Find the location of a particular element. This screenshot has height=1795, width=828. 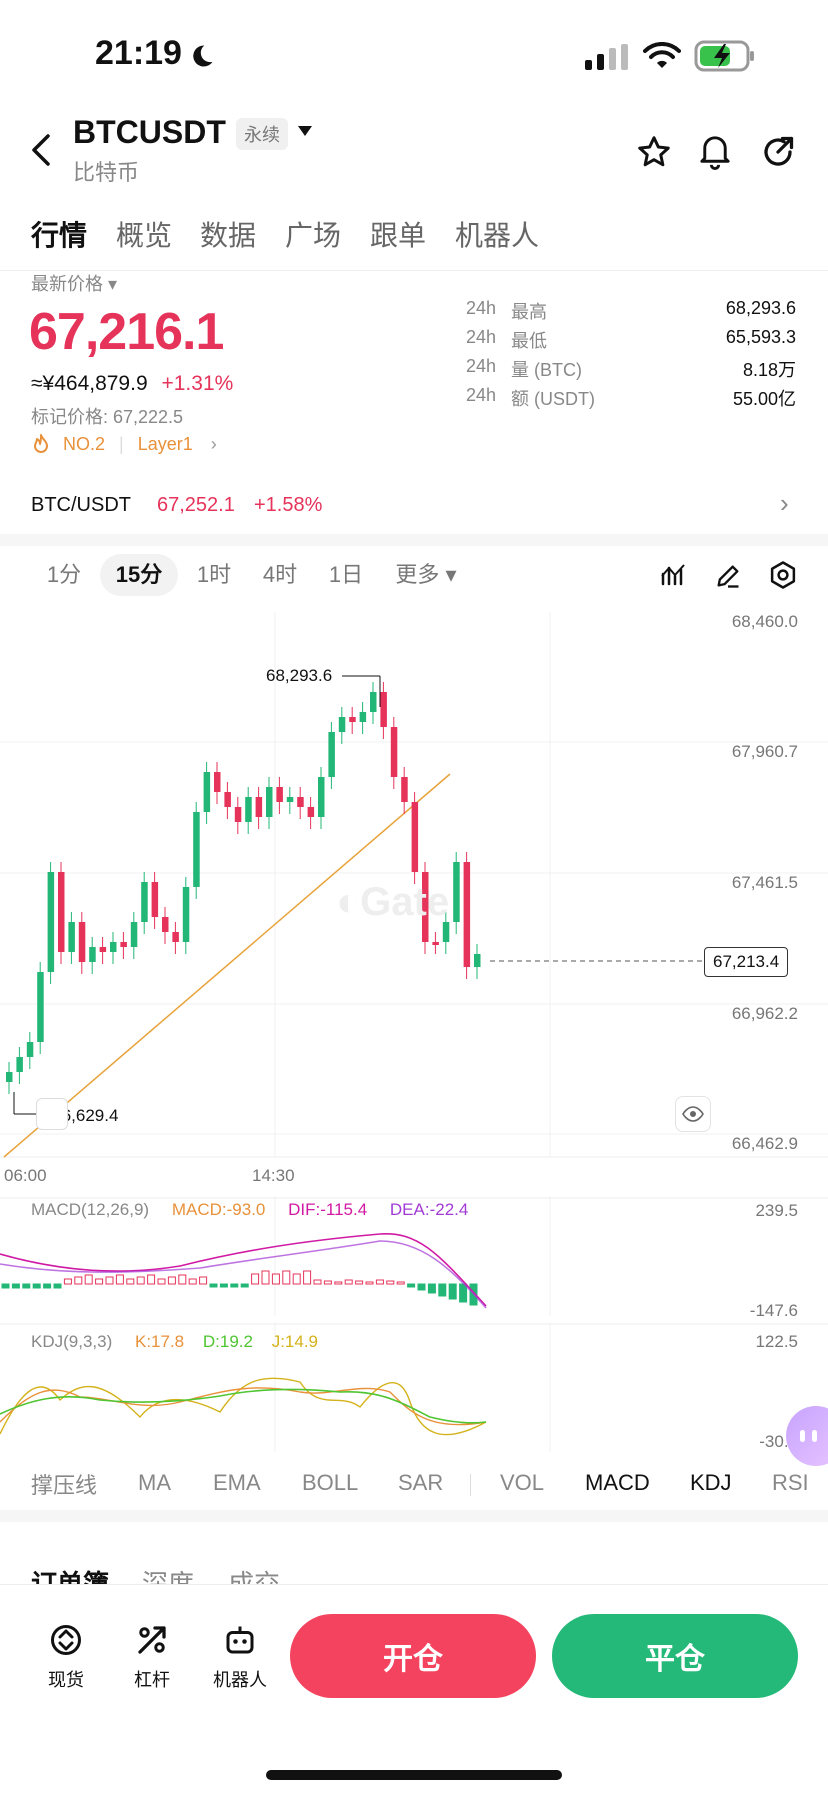

margin-nav-item: 杠杆 is located at coordinates (152, 1660).